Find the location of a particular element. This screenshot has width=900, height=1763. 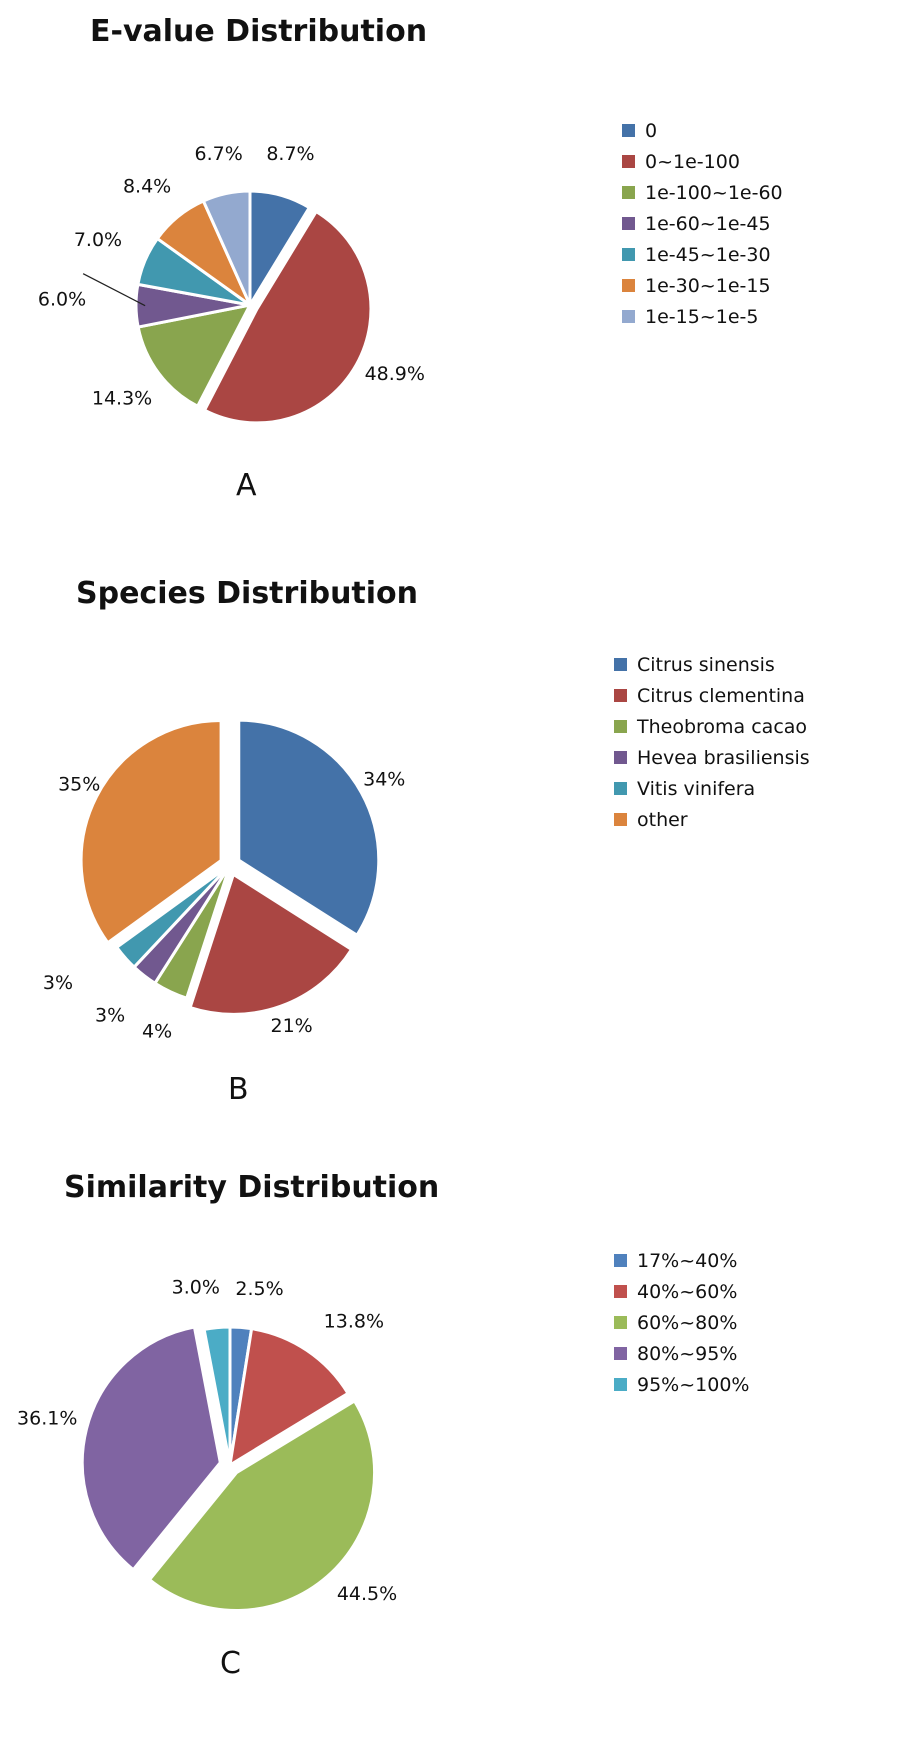

data-label-4: 7.0% is located at coordinates (98, 240).